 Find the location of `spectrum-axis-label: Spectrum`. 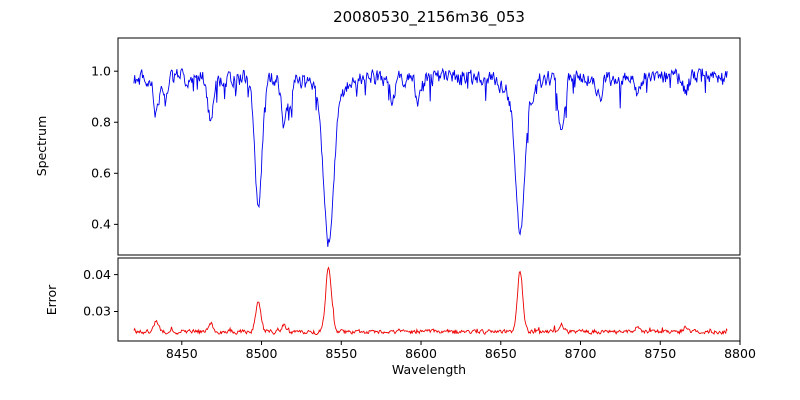

spectrum-axis-label: Spectrum is located at coordinates (41, 146).